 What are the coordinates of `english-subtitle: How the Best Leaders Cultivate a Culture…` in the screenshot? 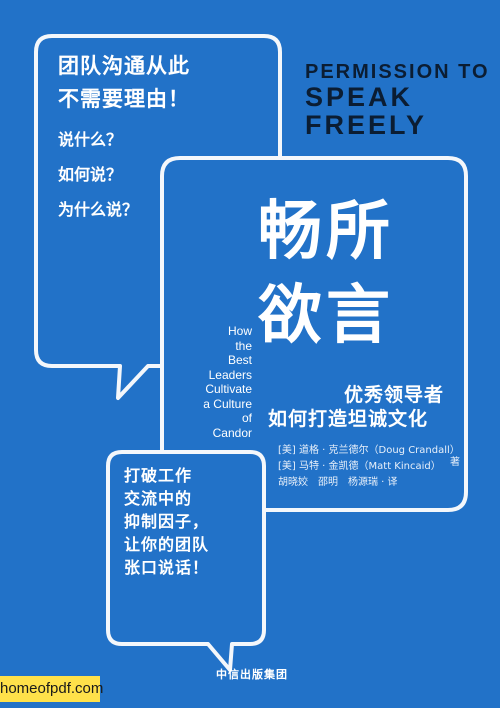 It's located at (209, 382).